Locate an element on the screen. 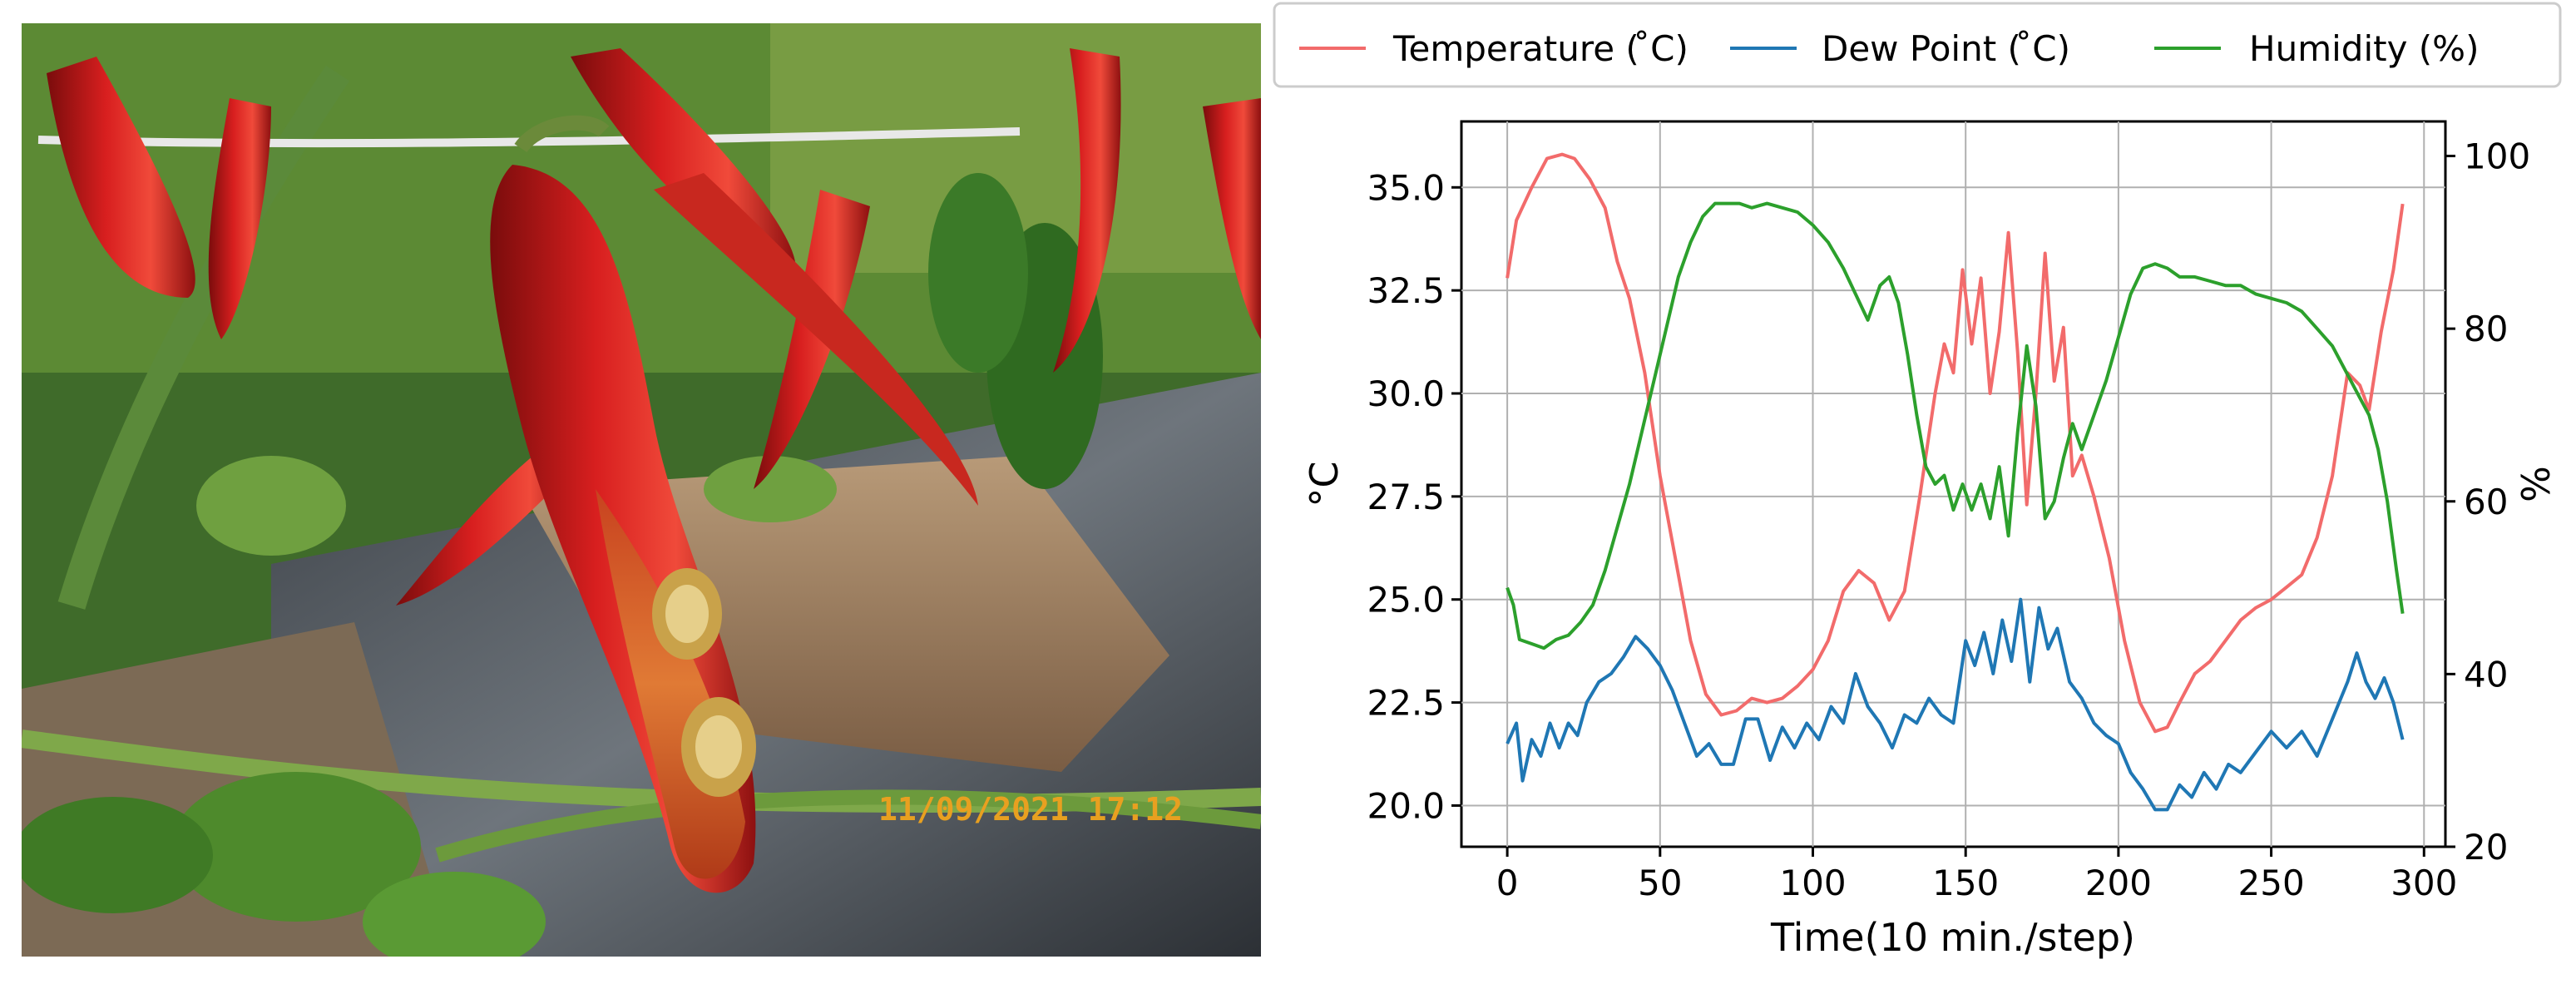 This screenshot has width=2576, height=984. x-tick-label: 50 is located at coordinates (1660, 883).